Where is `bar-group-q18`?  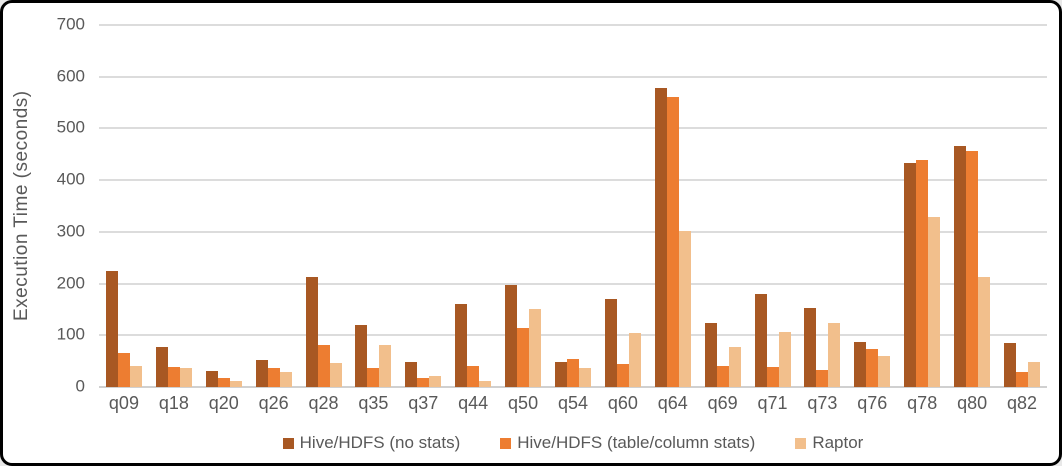 bar-group-q18 is located at coordinates (174, 206).